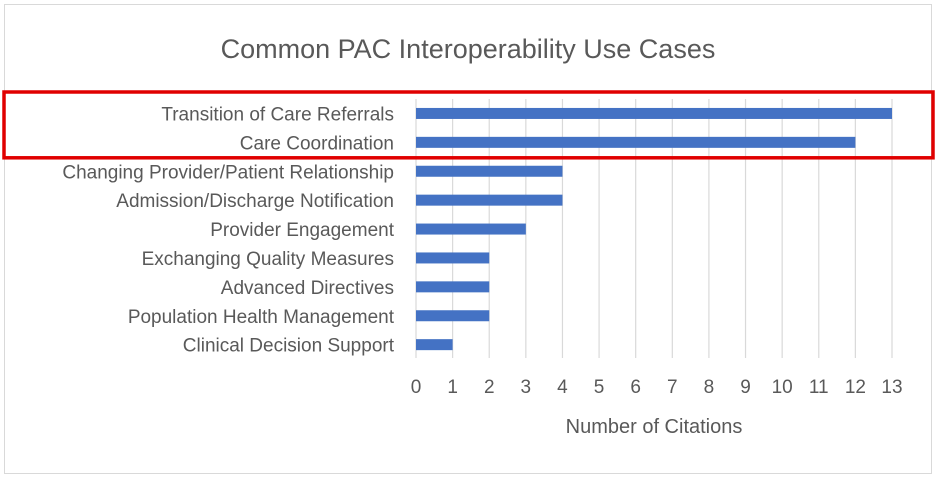  What do you see at coordinates (268, 259) in the screenshot?
I see `category-label: Exchanging Quality Measures` at bounding box center [268, 259].